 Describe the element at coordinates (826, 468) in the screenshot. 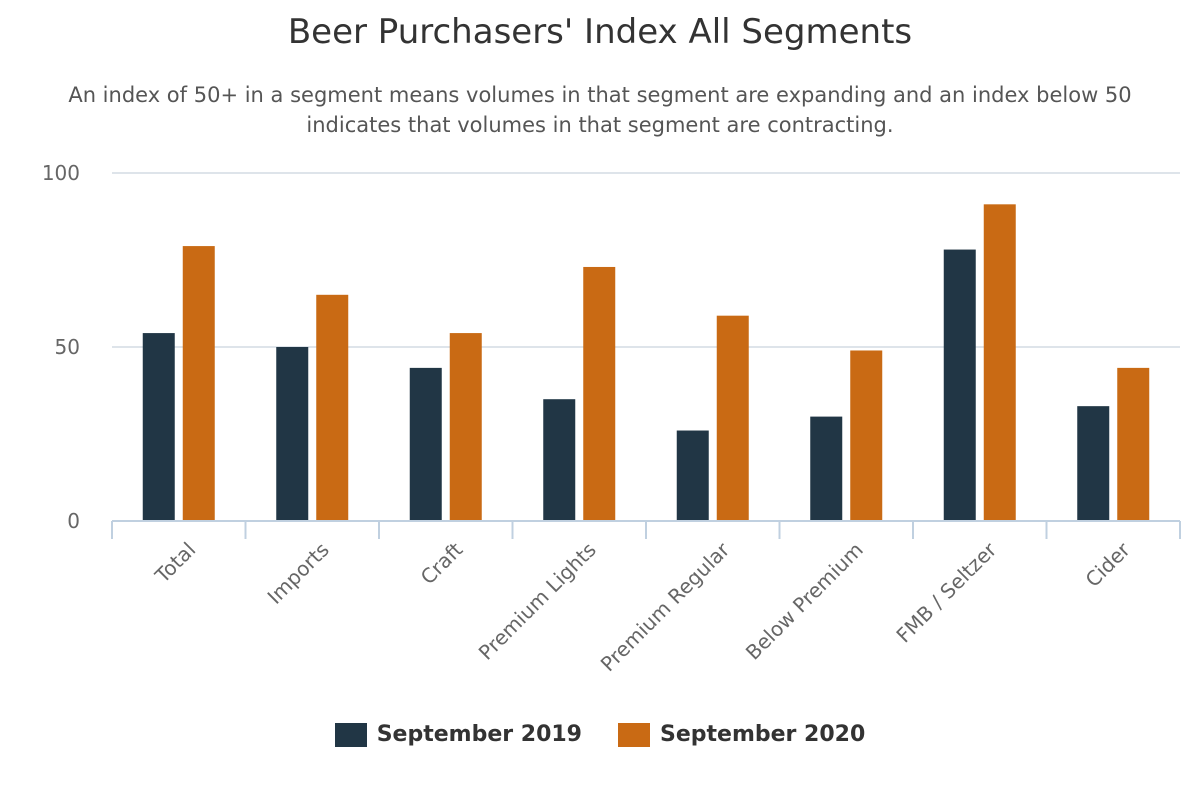

I see `bar-series-1-below-premium` at that location.